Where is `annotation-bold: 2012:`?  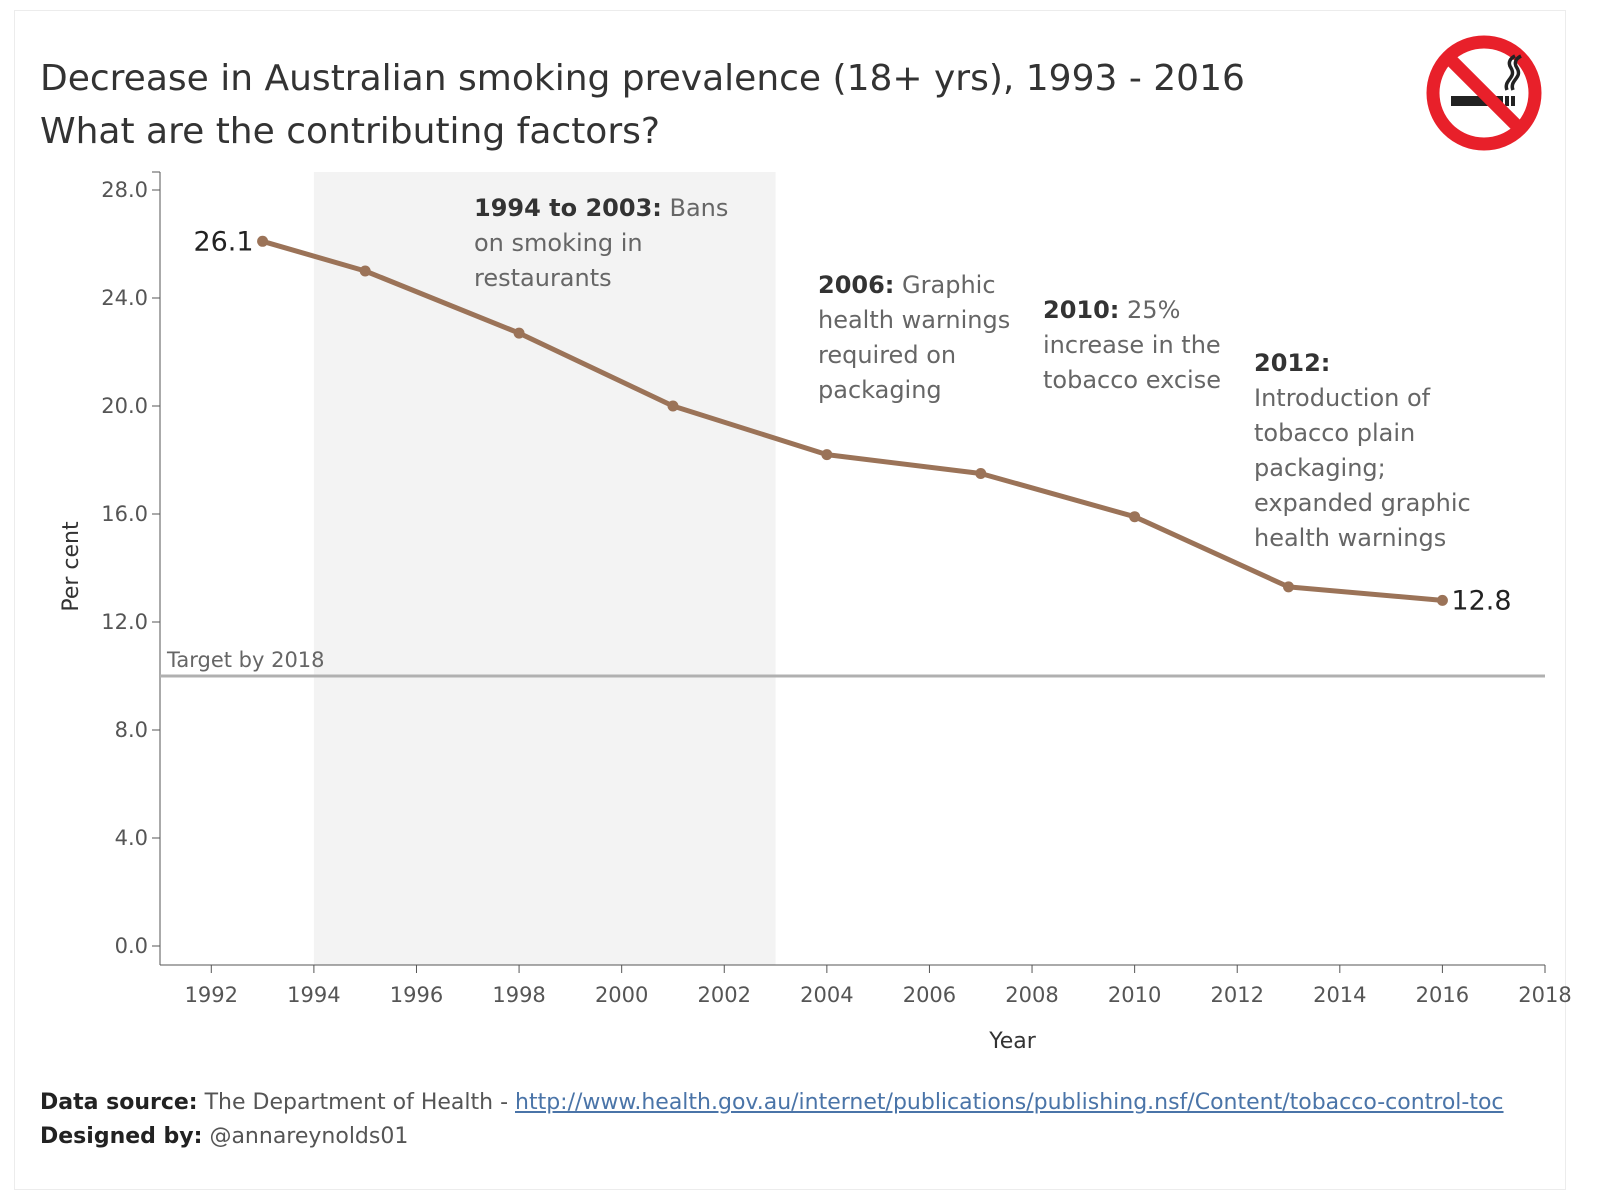
annotation-bold: 2012: is located at coordinates (1292, 363).